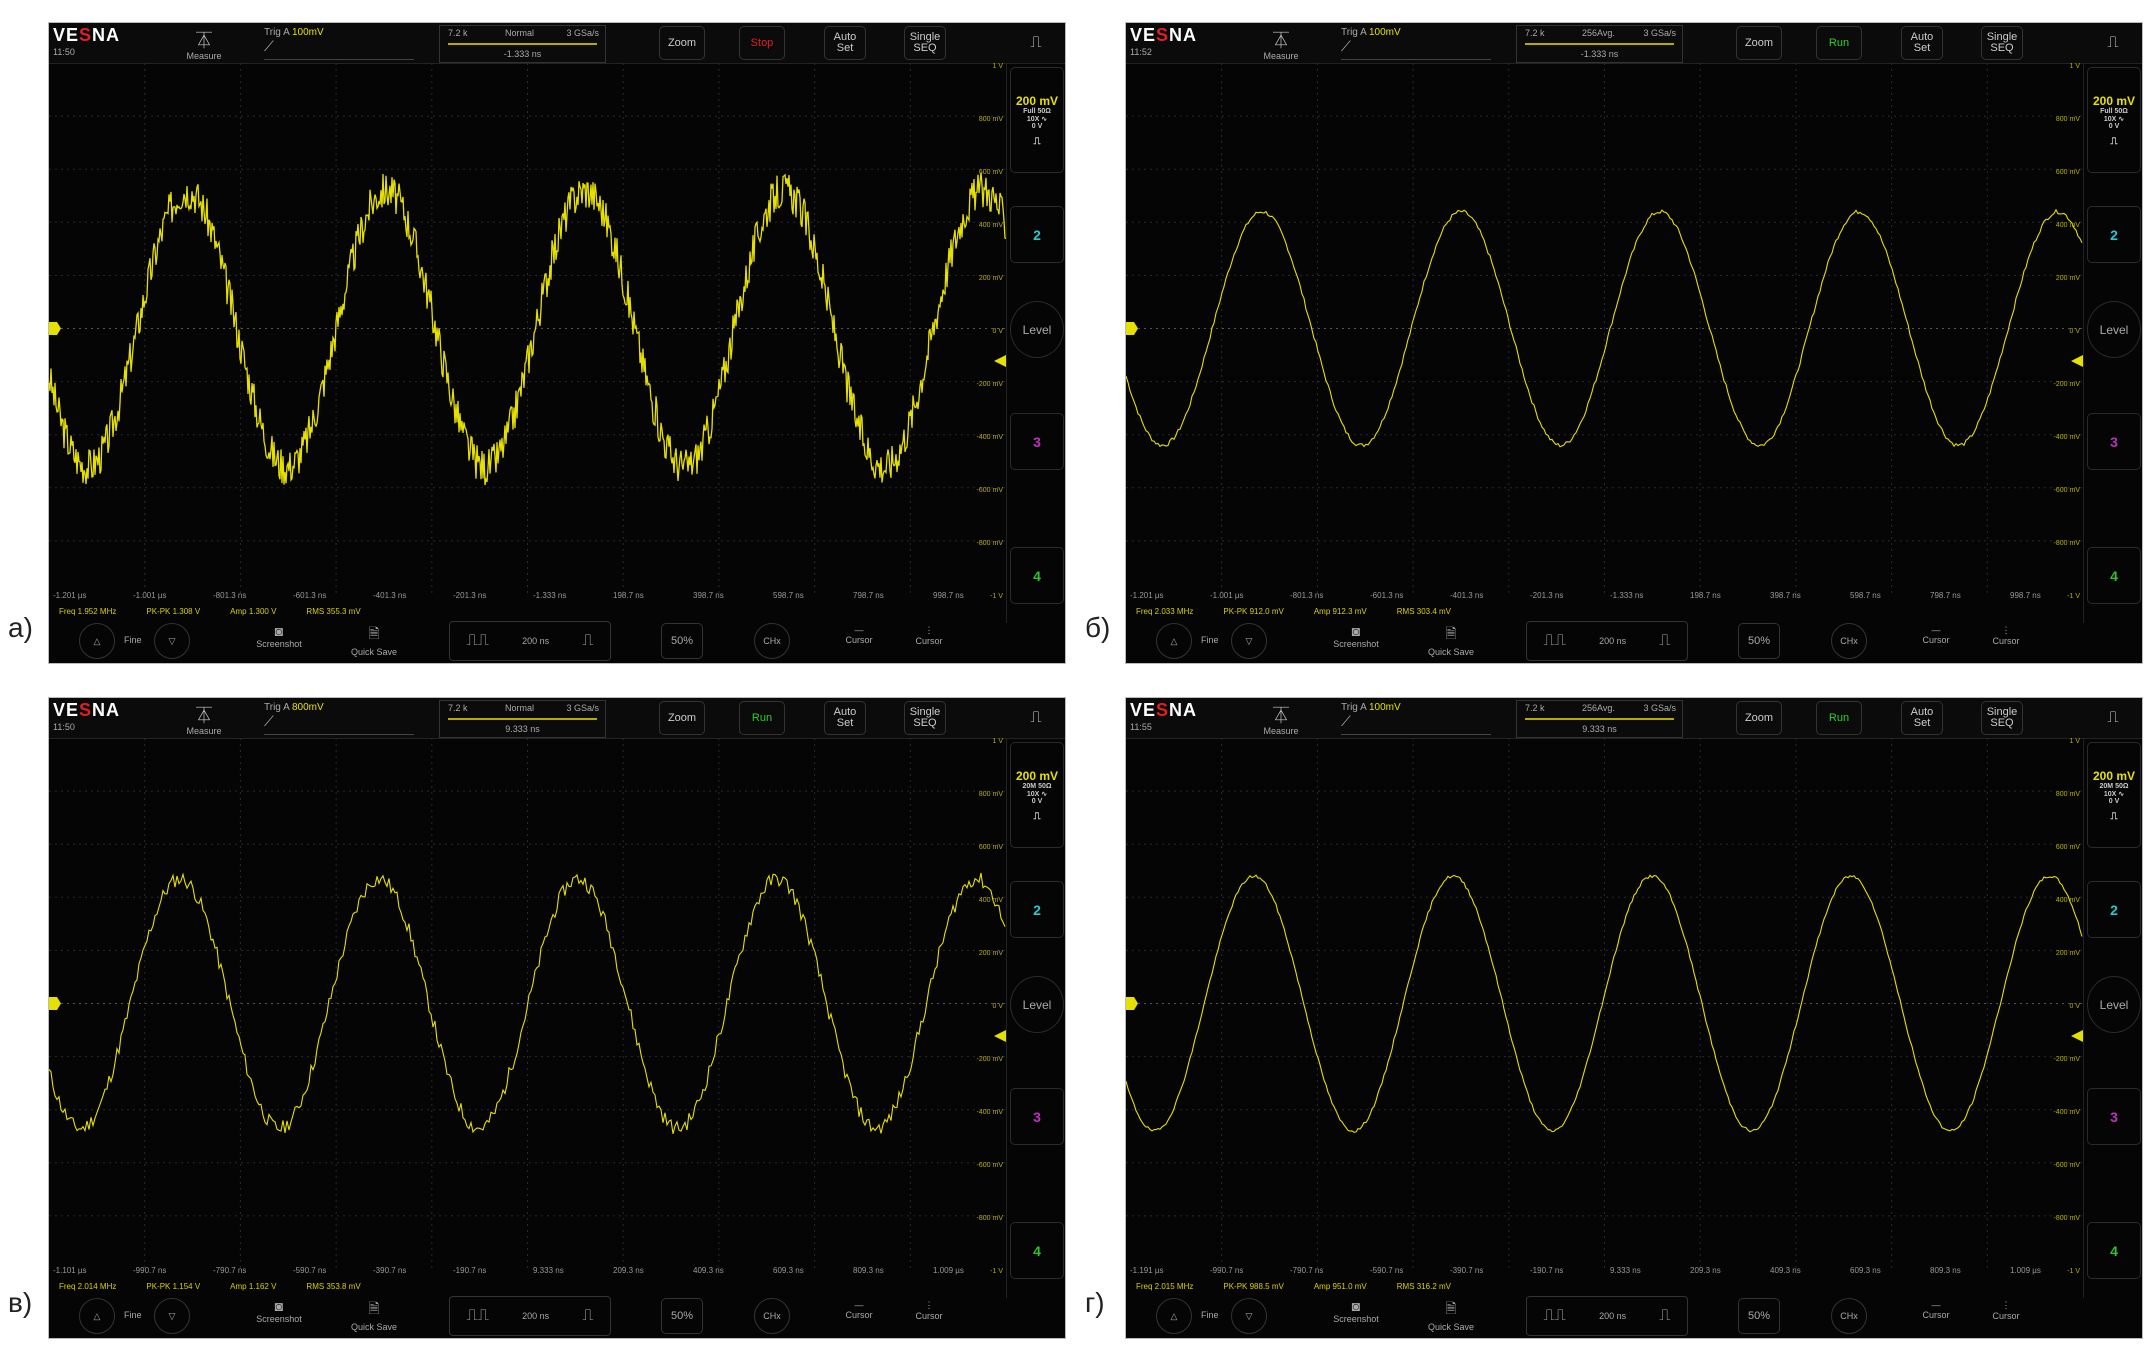  I want to click on acquisition-panel: 7.2 k 256Avg. 3 GSa/s 9.333 ns, so click(1599, 719).